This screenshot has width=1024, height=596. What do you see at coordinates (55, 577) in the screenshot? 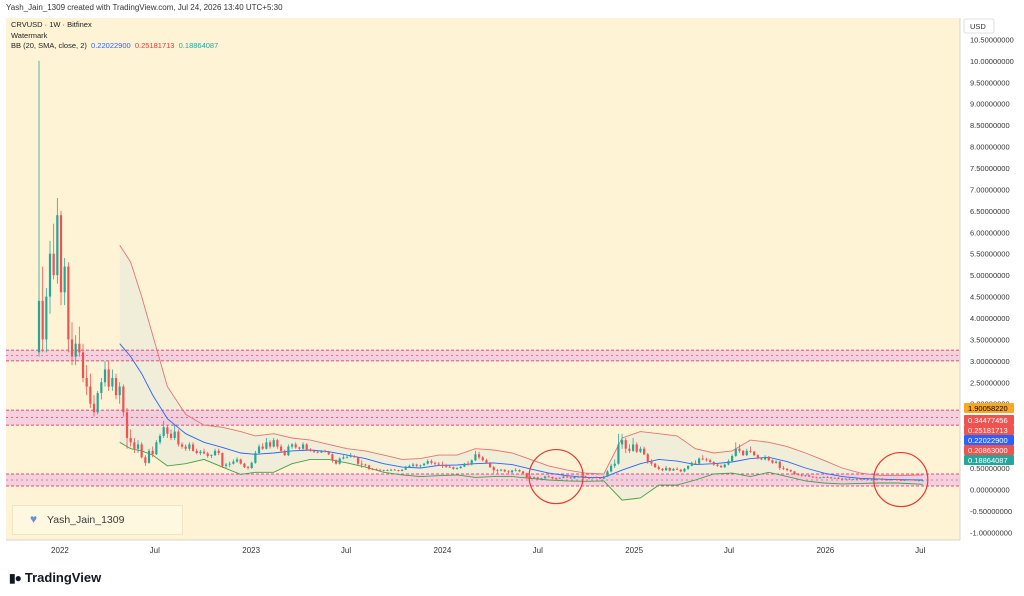
I see `tradingview-brand: ▮● TradingView` at bounding box center [55, 577].